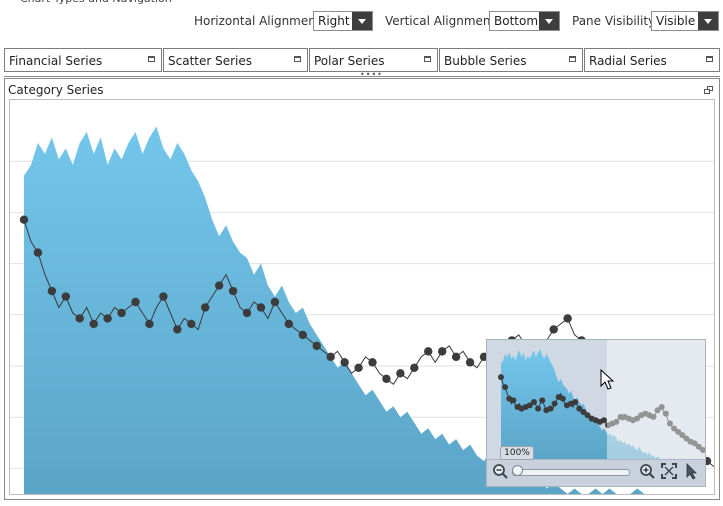  What do you see at coordinates (501, 472) in the screenshot?
I see `zoom-out-icon` at bounding box center [501, 472].